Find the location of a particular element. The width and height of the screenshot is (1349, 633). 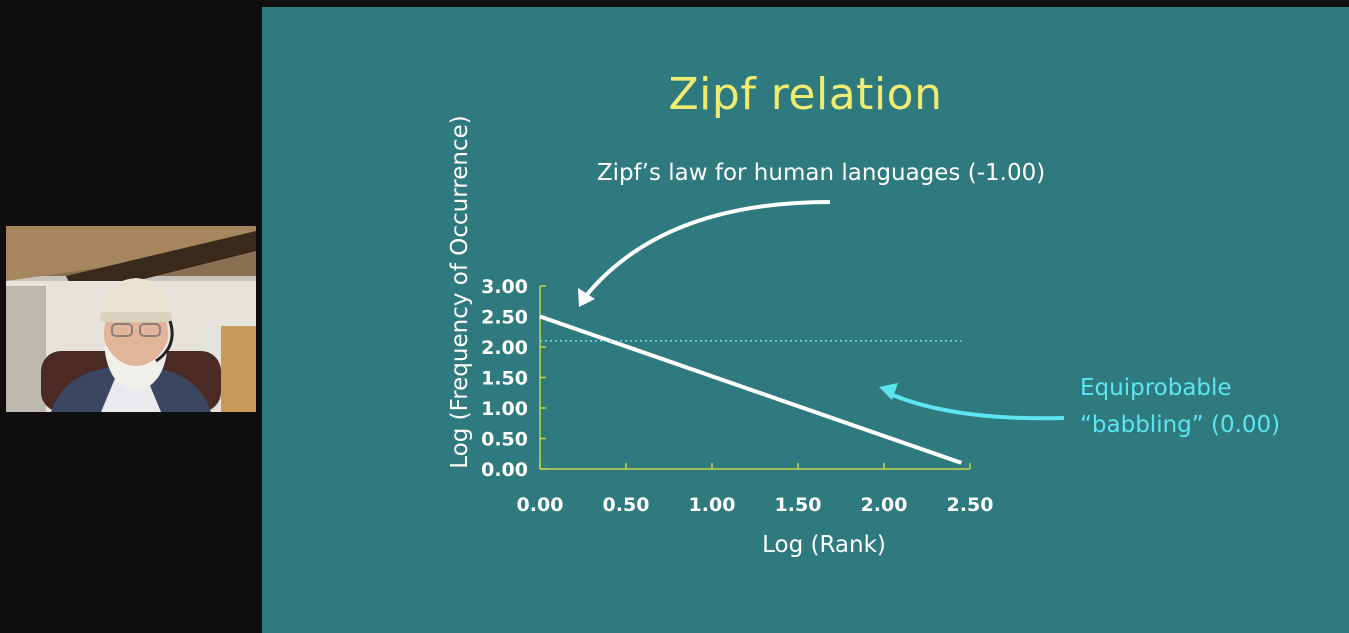

x-tick-label: 2.00 is located at coordinates (884, 505).